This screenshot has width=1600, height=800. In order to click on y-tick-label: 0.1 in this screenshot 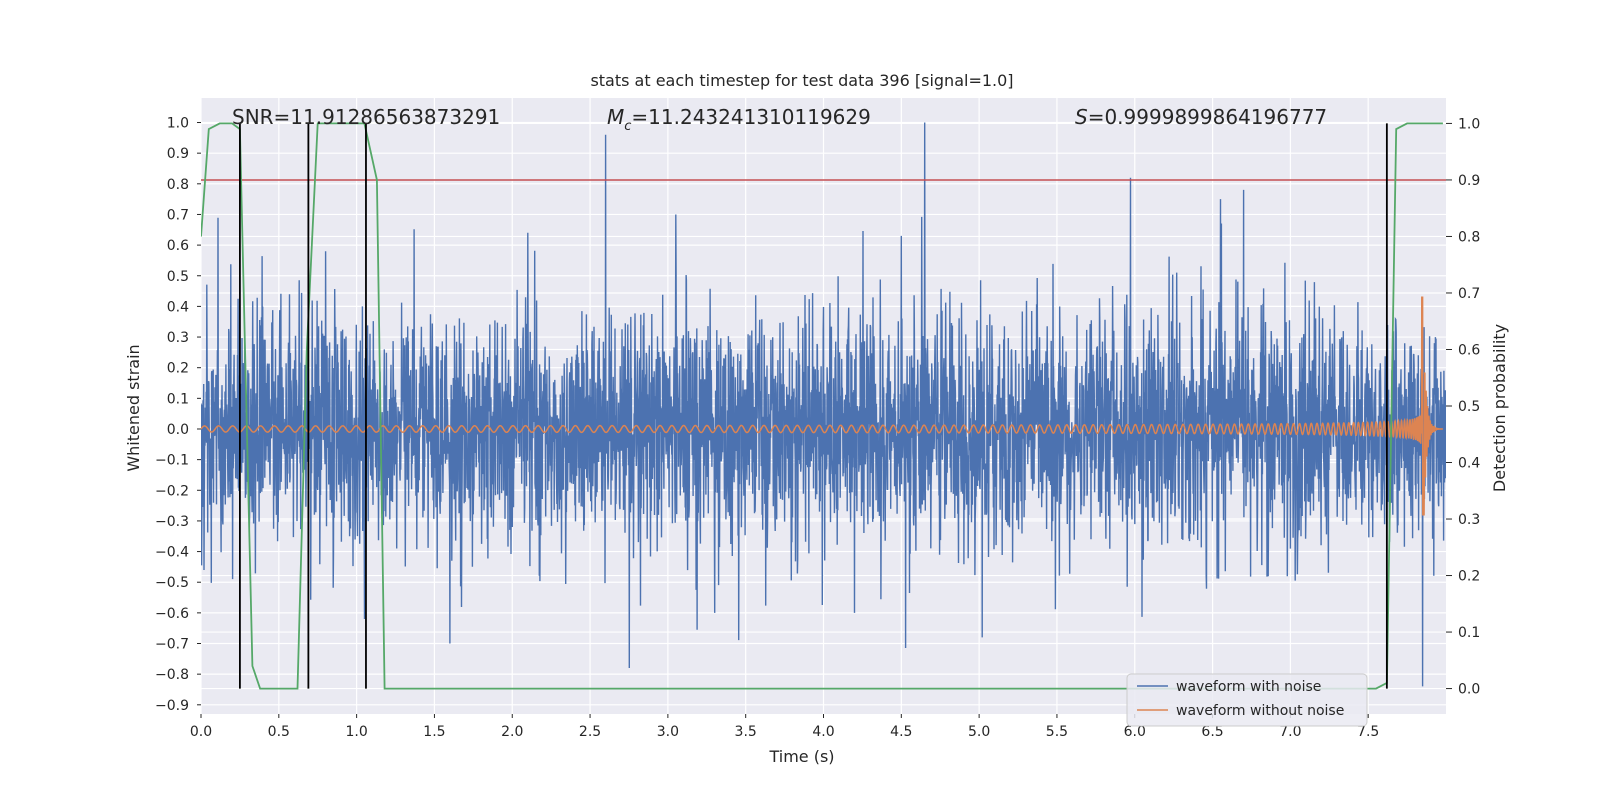, I will do `click(178, 399)`.